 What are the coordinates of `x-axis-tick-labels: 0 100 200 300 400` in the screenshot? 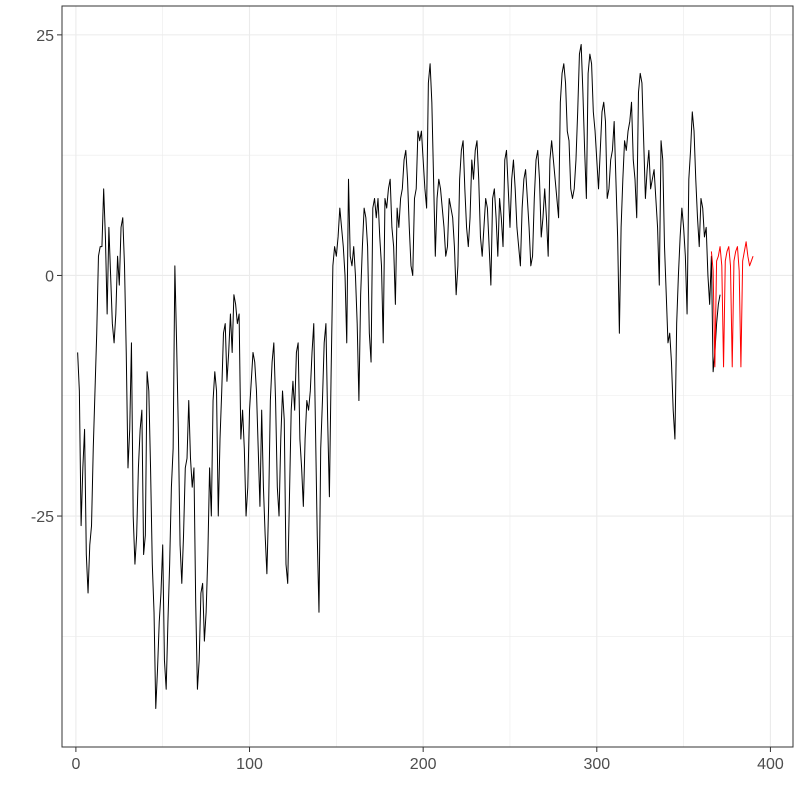 It's located at (427, 764).